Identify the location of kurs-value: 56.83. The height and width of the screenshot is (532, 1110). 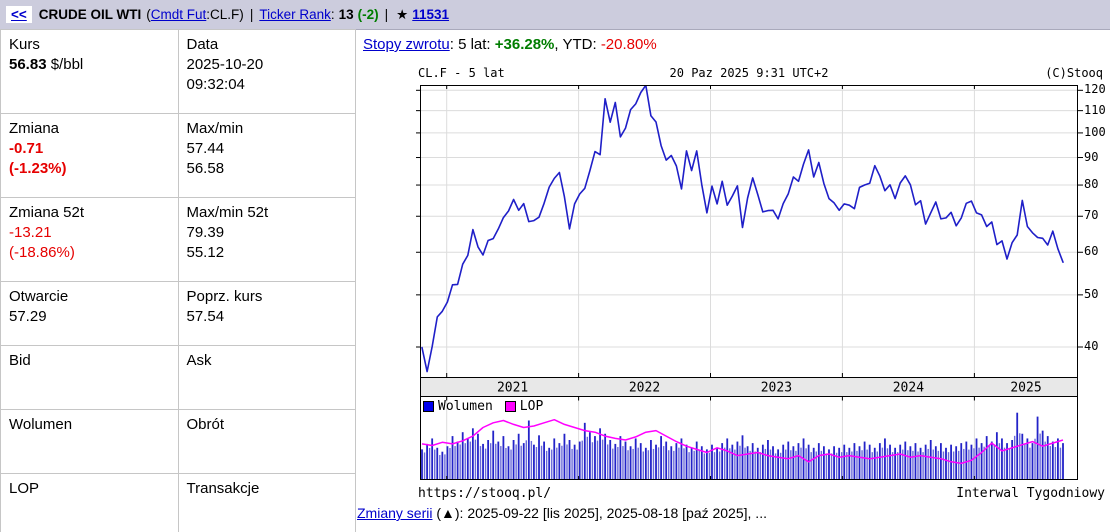
(28, 64).